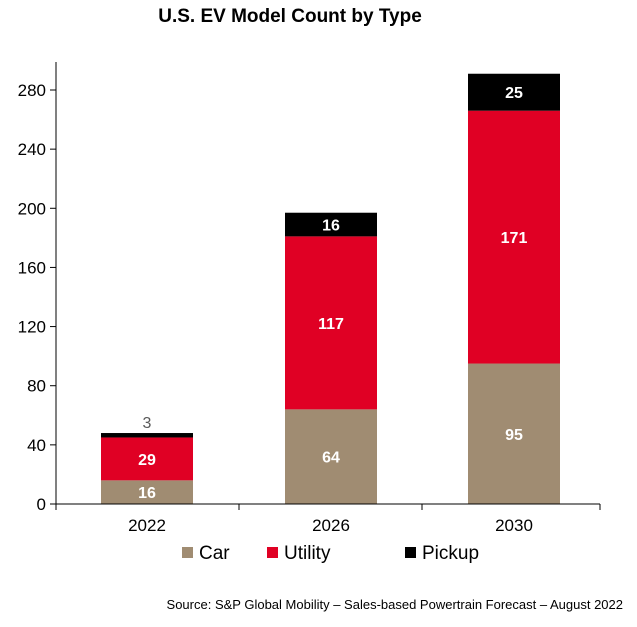  Describe the element at coordinates (32, 208) in the screenshot. I see `y-tick-label: 200` at that location.